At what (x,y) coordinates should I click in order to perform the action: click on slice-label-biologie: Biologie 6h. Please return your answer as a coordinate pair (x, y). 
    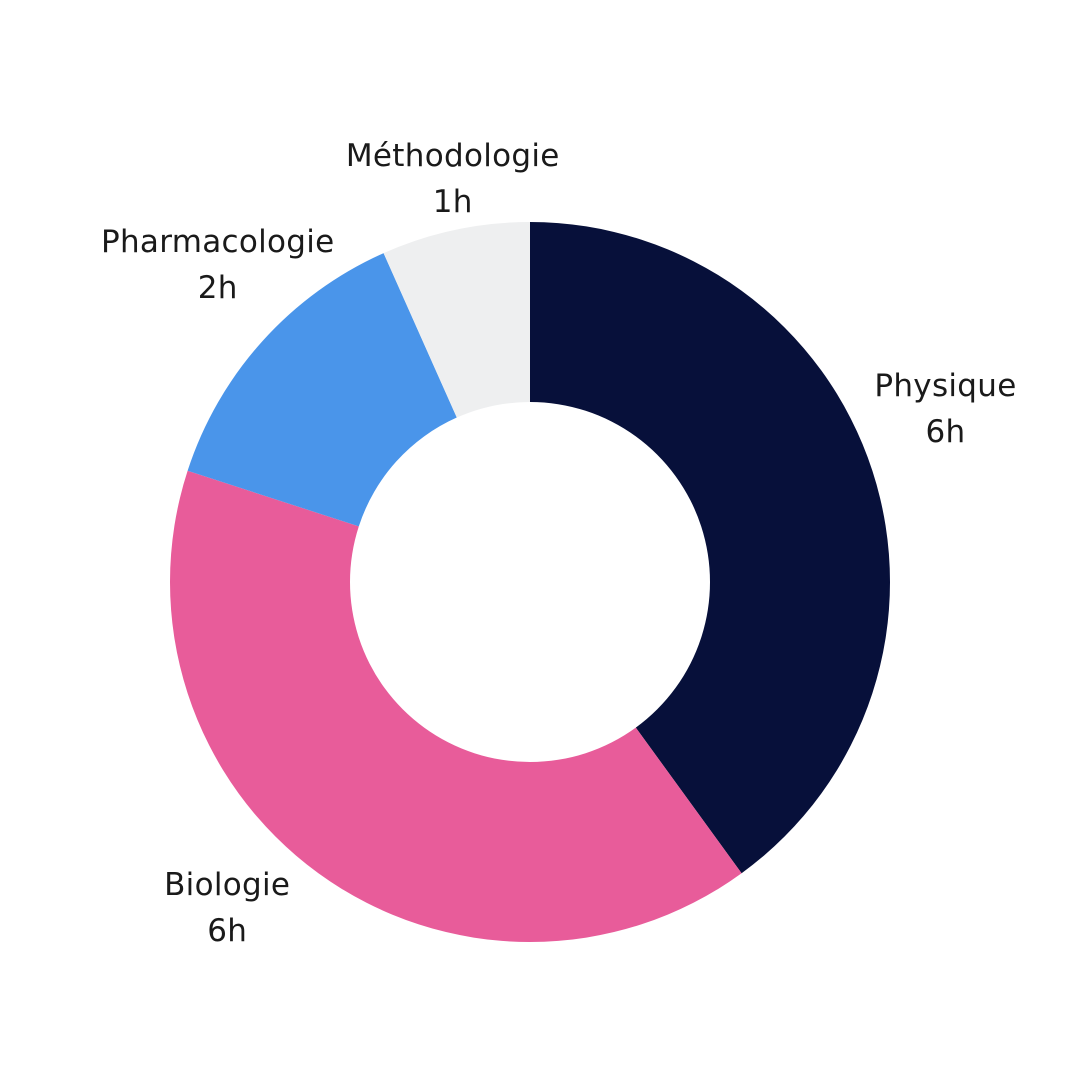
    Looking at the image, I should click on (227, 908).